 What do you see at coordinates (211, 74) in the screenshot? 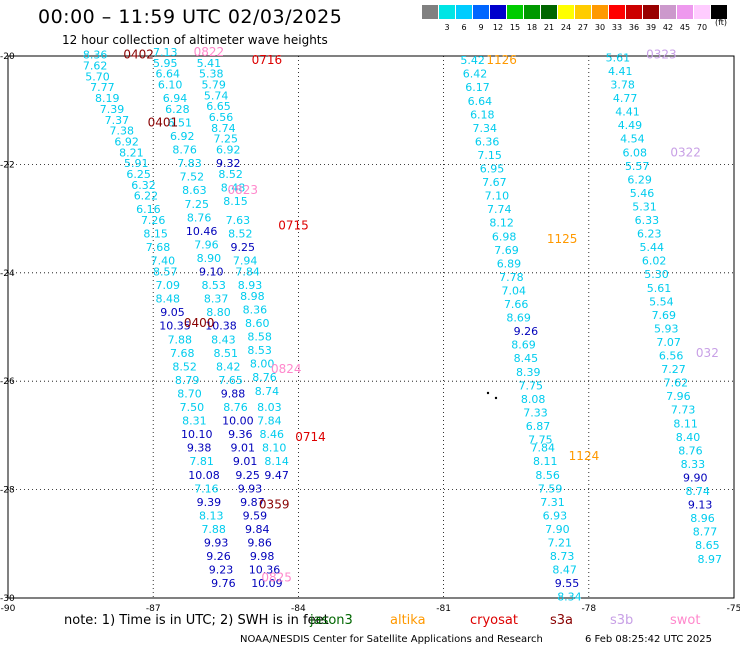
I see `wave-height-value: 5.38` at bounding box center [211, 74].